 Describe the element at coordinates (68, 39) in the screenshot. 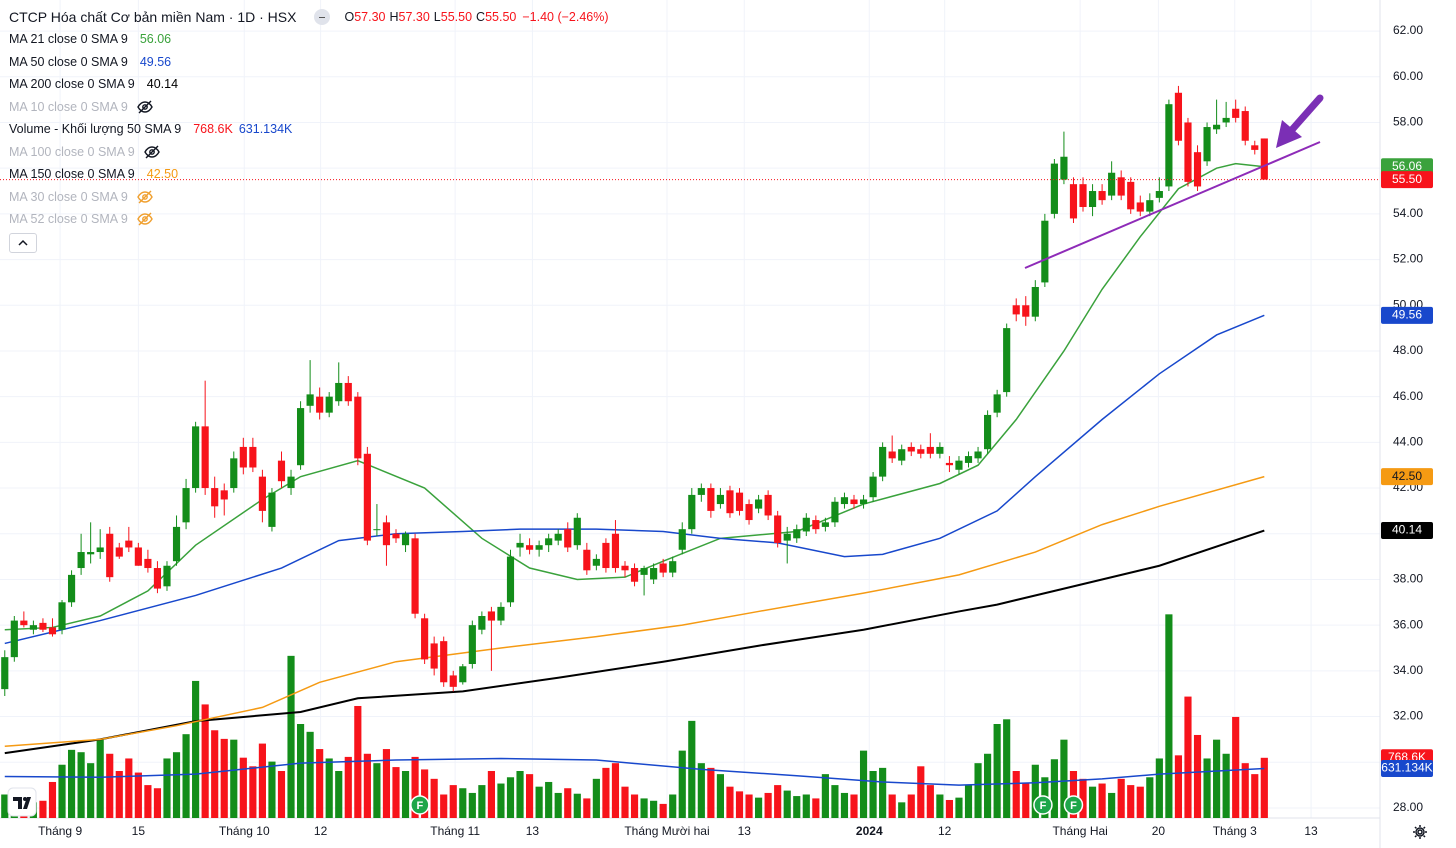

I see `legend-label: MA 21 close 0 SMA 9` at that location.